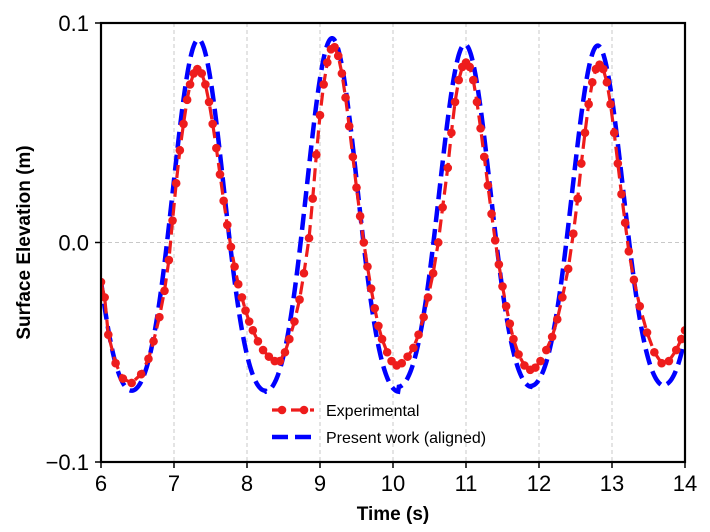 The height and width of the screenshot is (532, 710). I want to click on x-axis-title: Time (s), so click(393, 514).